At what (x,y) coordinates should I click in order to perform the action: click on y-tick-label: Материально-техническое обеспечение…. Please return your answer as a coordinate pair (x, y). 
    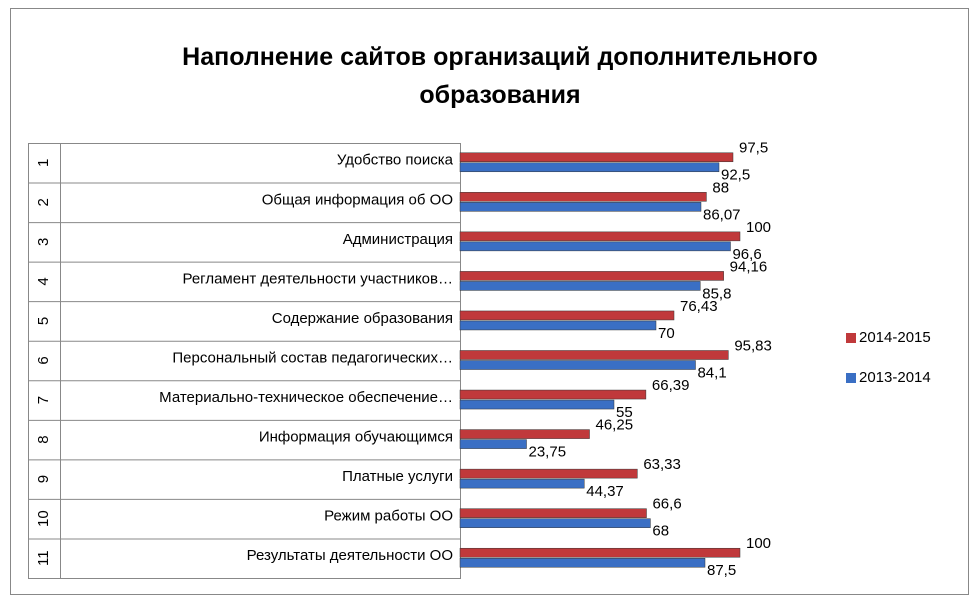
    Looking at the image, I should click on (306, 397).